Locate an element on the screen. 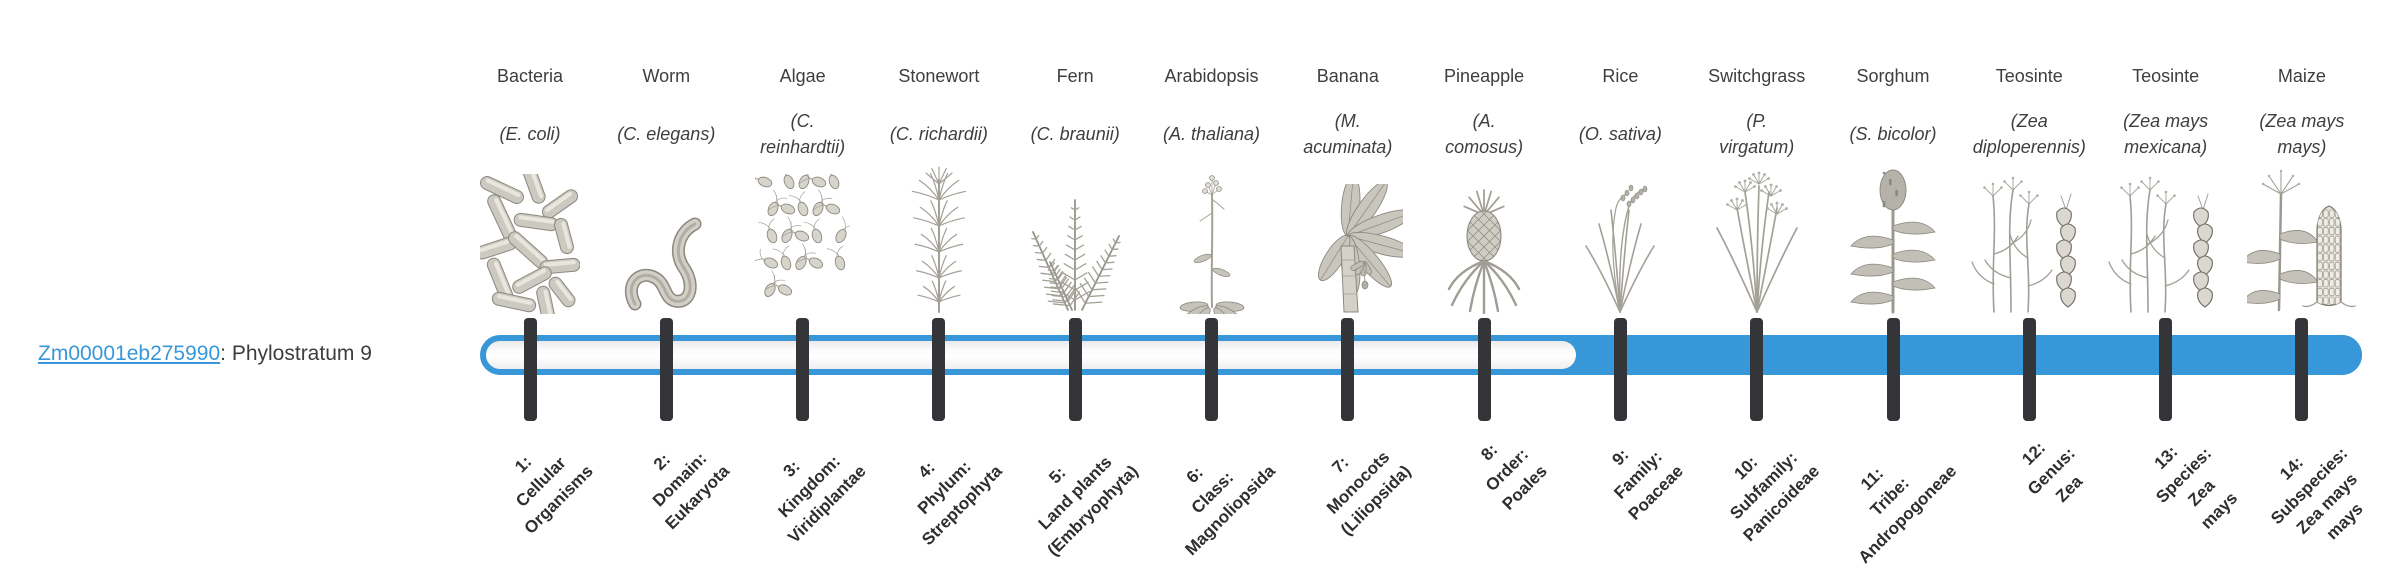  taxon-name-14: Maize is located at coordinates (2301, 76).